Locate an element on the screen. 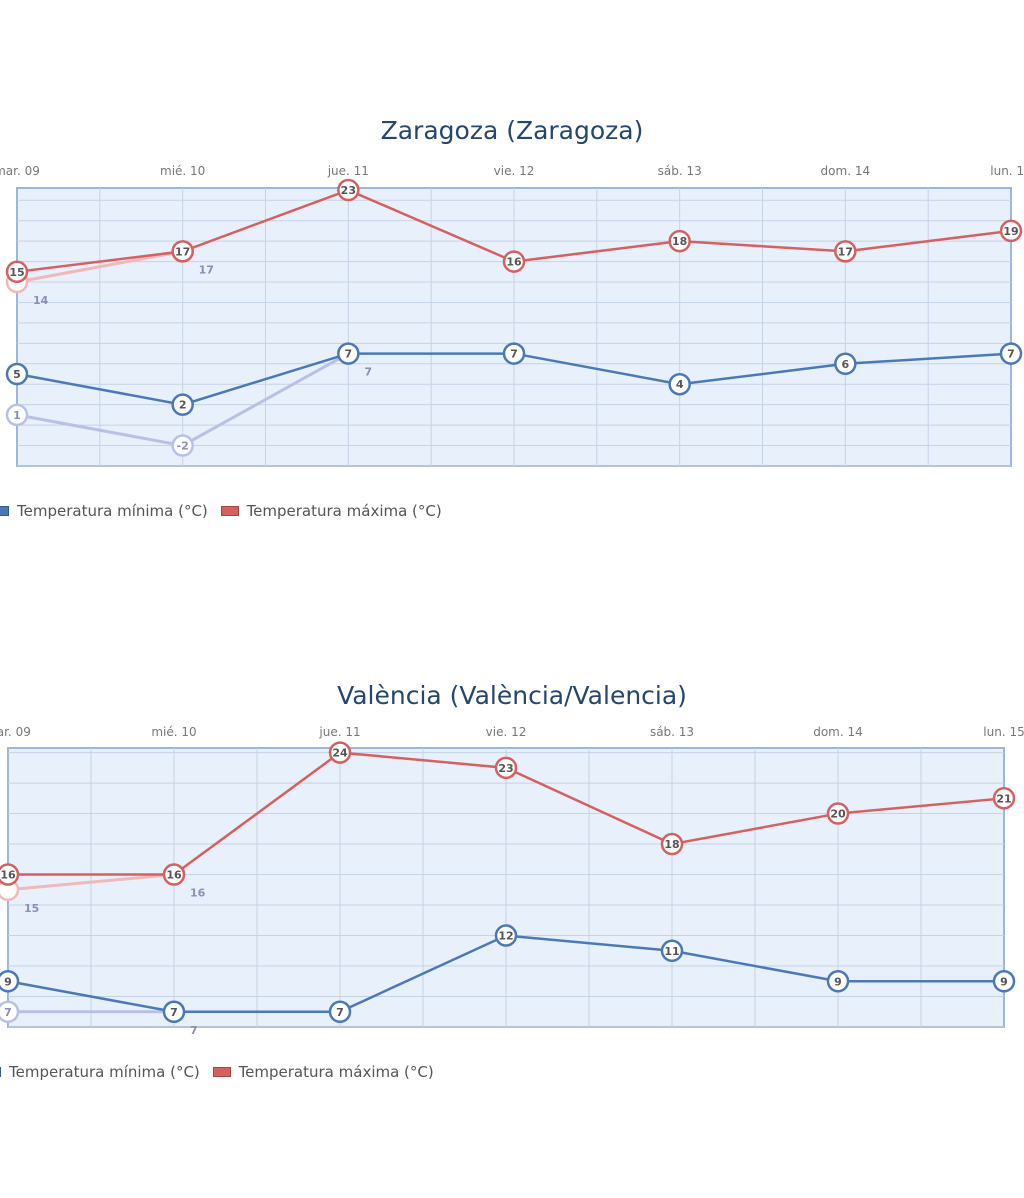 This screenshot has width=1024, height=1198. faded-series-data-label: 14 is located at coordinates (41, 300).